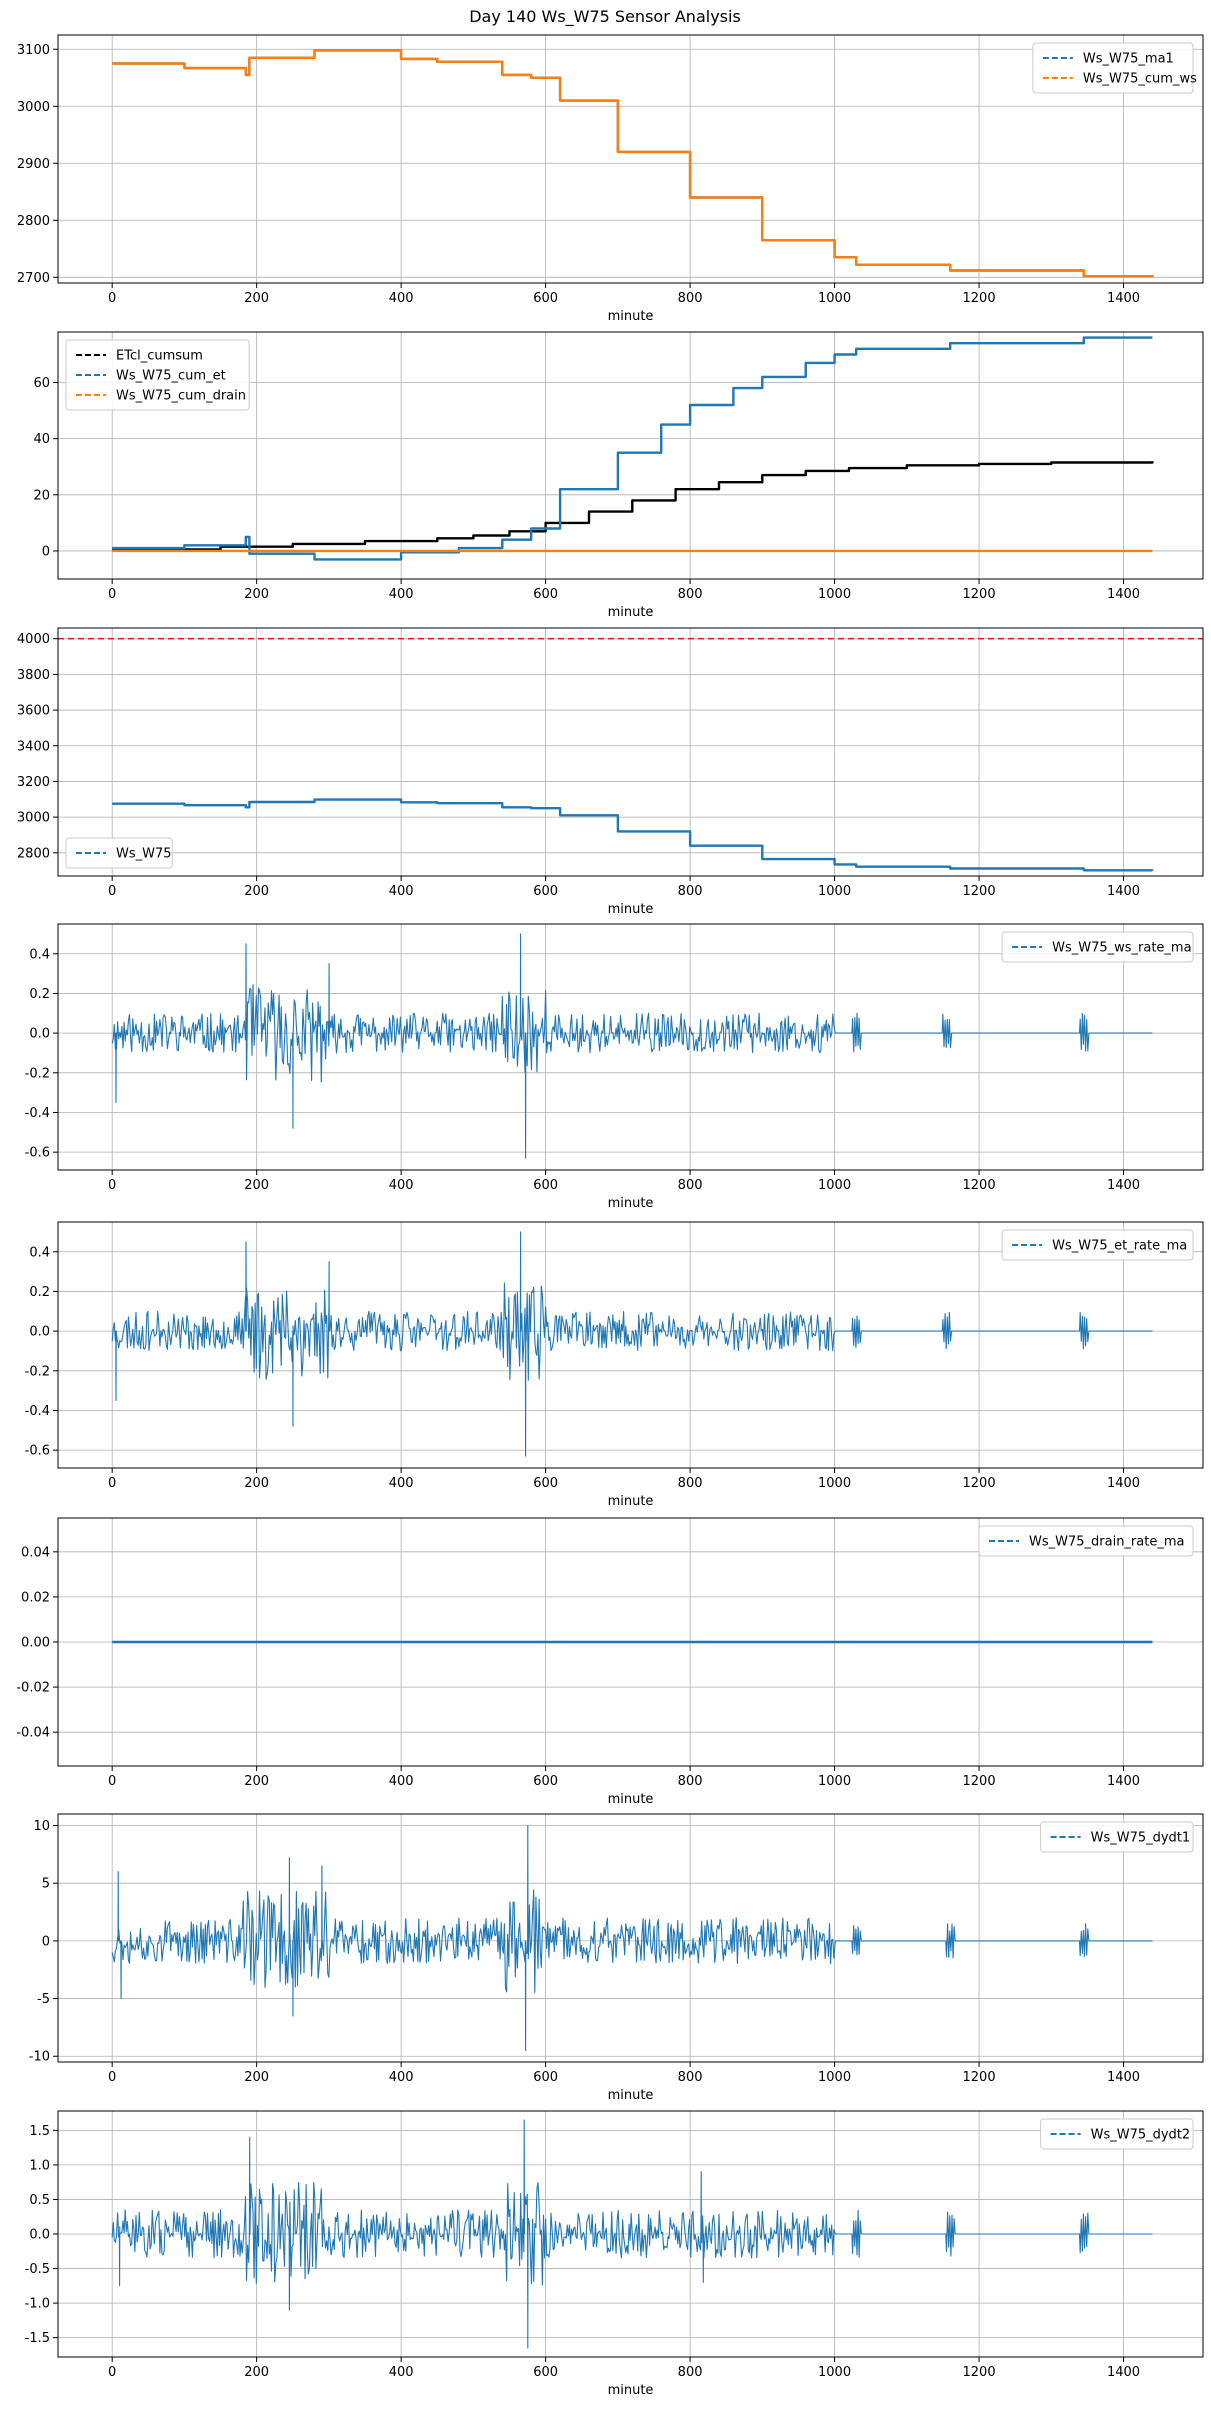  I want to click on x-tick-label: 600, so click(545, 1185).